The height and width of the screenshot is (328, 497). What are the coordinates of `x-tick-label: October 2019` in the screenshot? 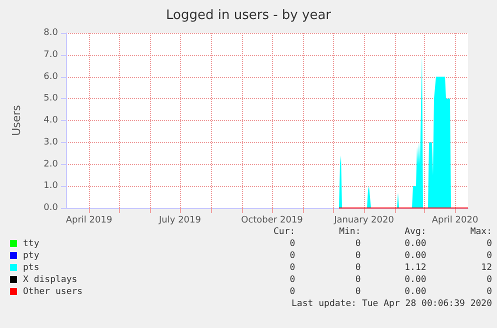 It's located at (272, 221).